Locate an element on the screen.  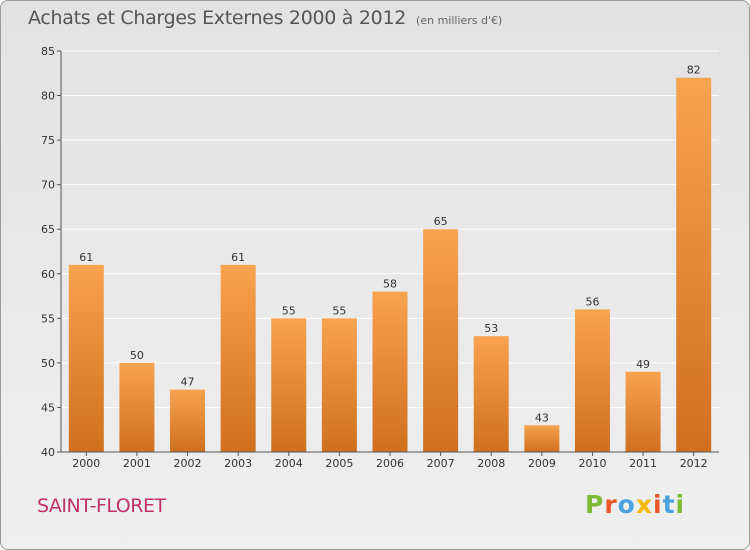
y-tick-label: 55 is located at coordinates (48, 318).